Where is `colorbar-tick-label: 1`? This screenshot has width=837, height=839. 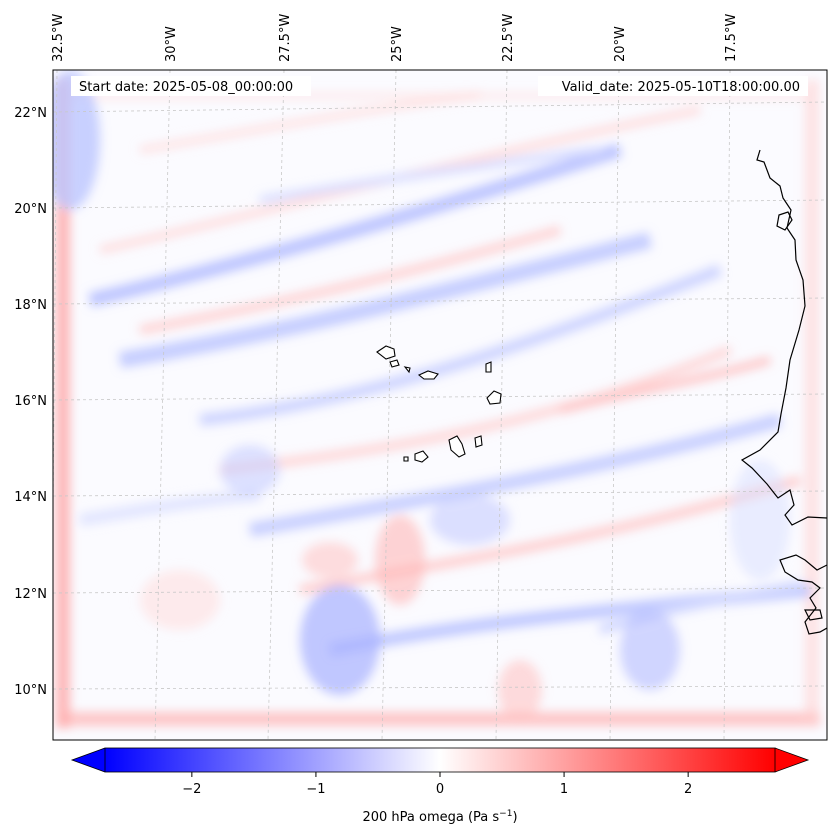 colorbar-tick-label: 1 is located at coordinates (564, 789).